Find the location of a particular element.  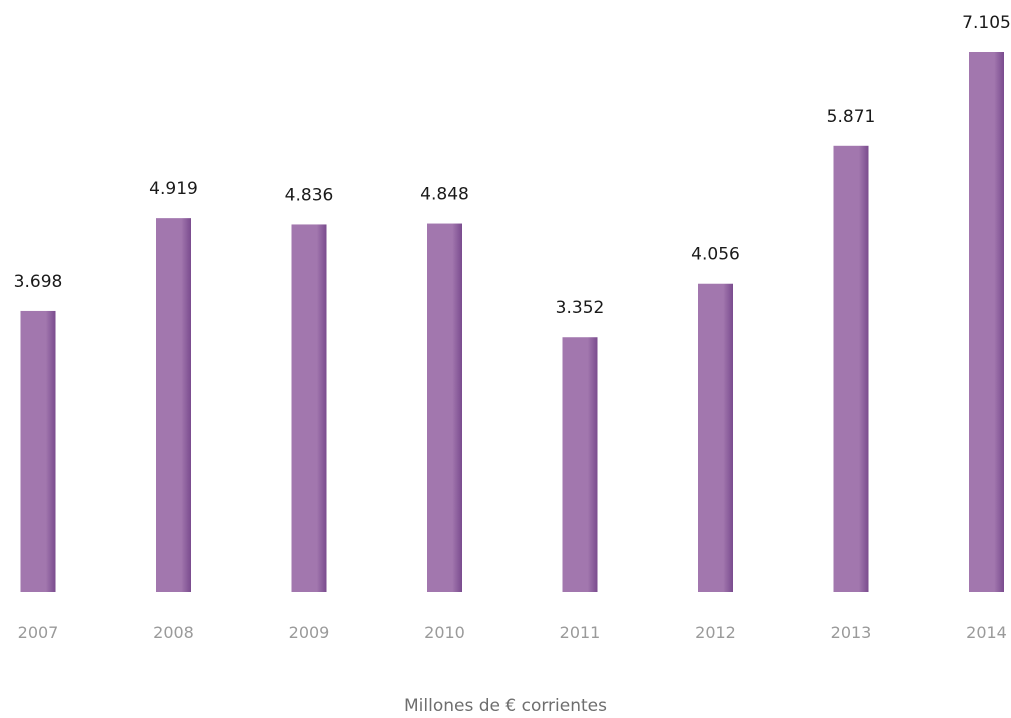

data-label-2009: 4.836 is located at coordinates (309, 195).